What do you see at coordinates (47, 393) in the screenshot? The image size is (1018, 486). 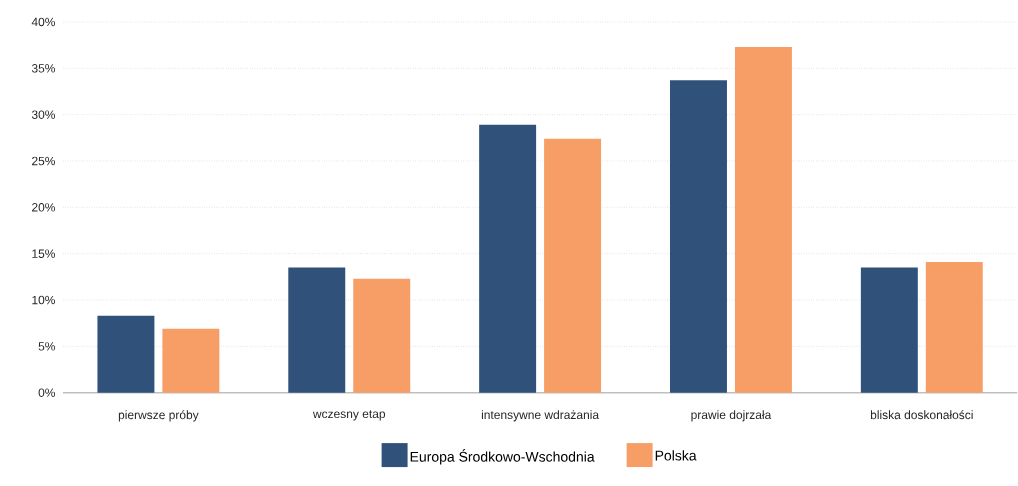 I see `y-tick-label: 0%` at bounding box center [47, 393].